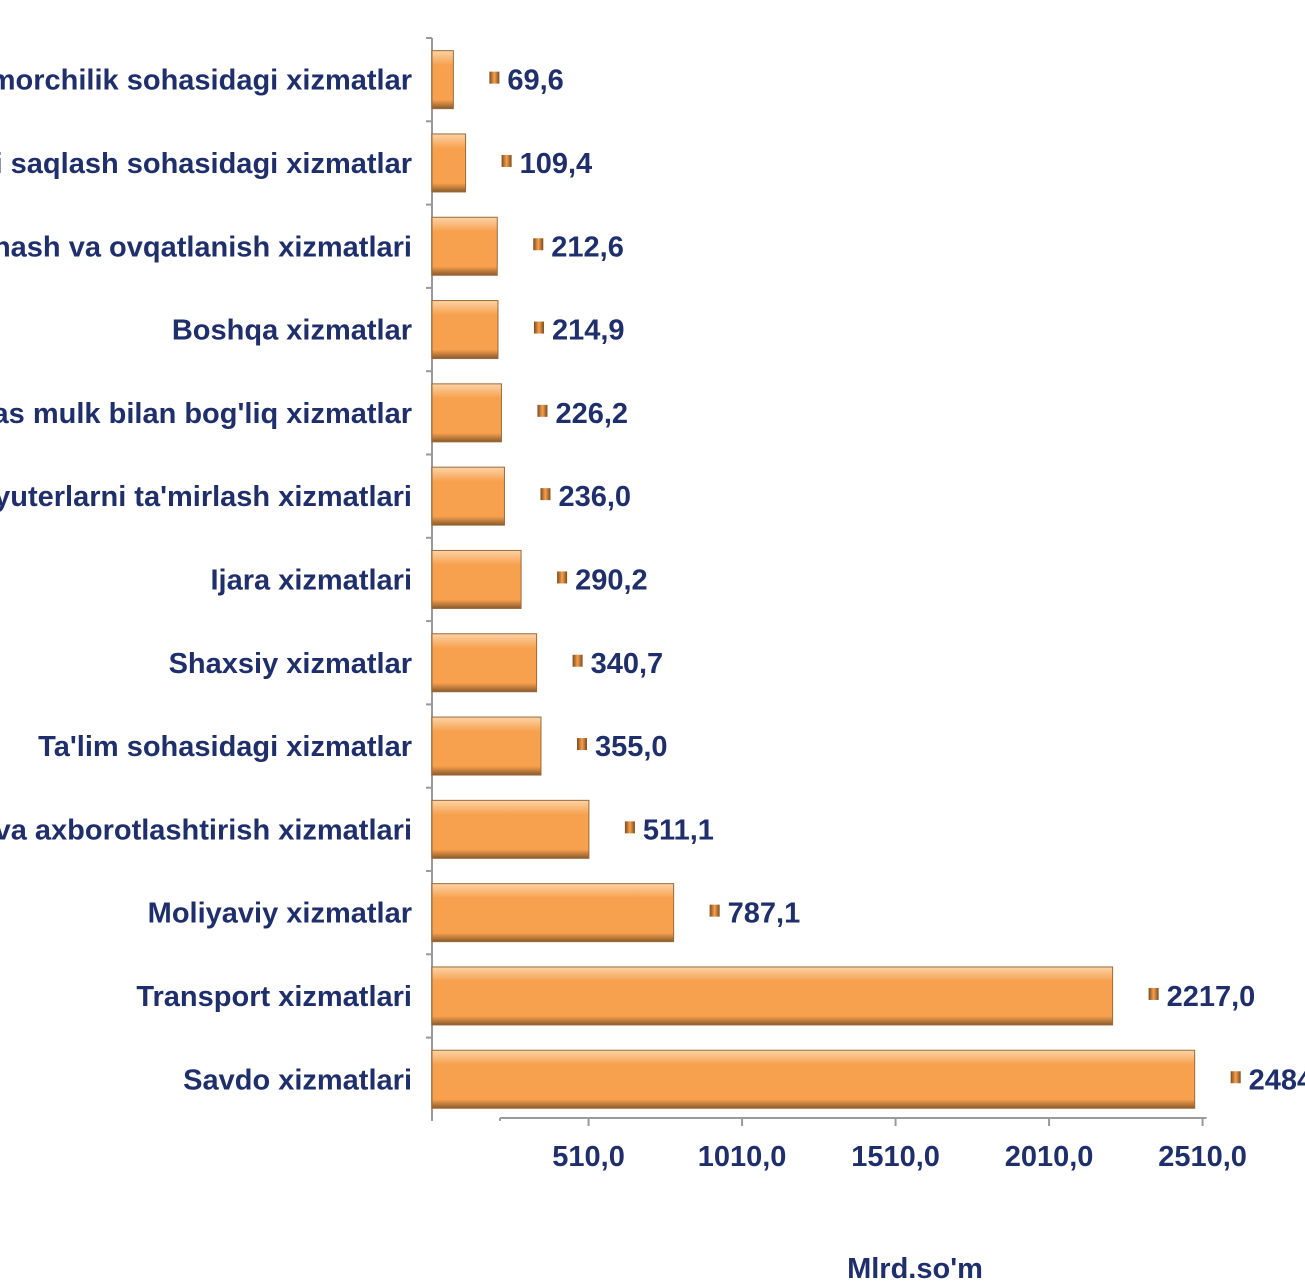 This screenshot has width=1305, height=1283. What do you see at coordinates (764, 914) in the screenshot?
I see `data-label: 787,1` at bounding box center [764, 914].